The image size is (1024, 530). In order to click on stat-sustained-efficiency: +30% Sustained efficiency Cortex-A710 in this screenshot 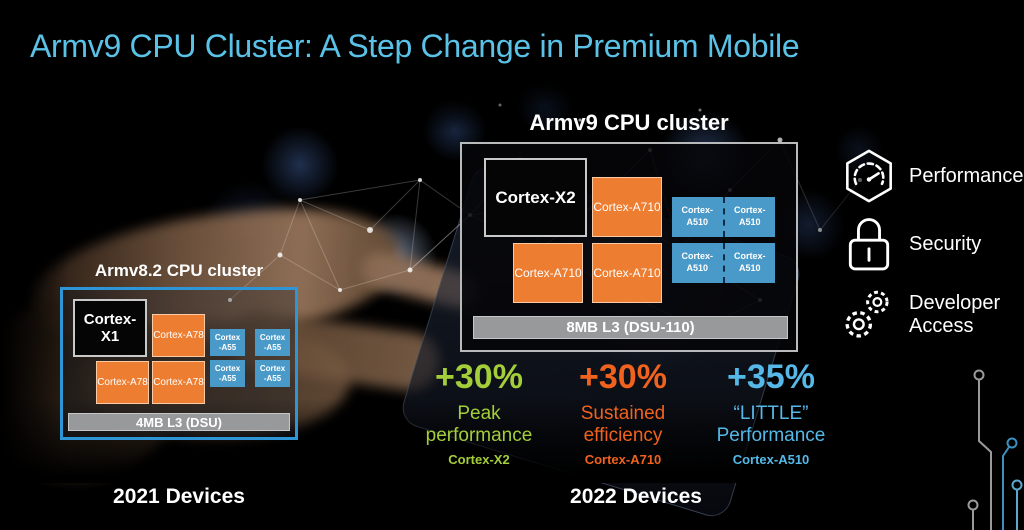, I will do `click(623, 412)`.